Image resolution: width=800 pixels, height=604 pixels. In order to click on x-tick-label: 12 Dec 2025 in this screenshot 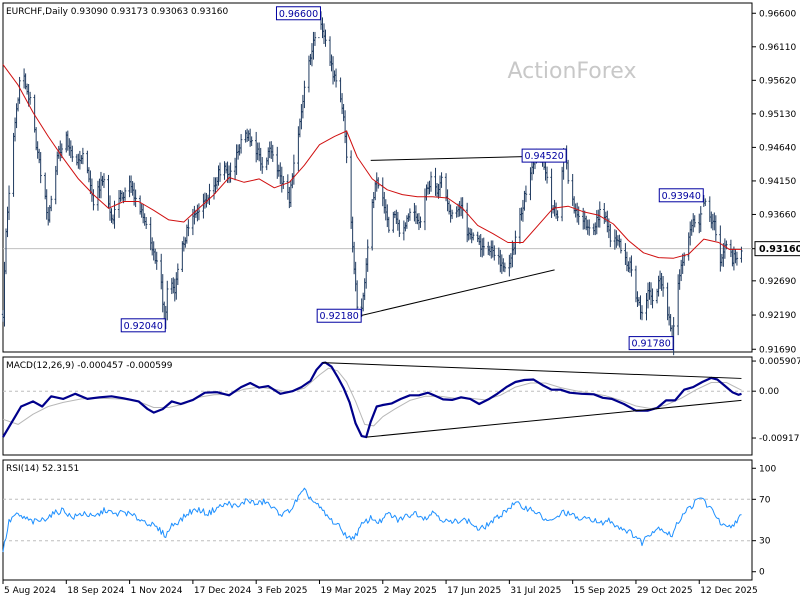, I will do `click(729, 591)`.